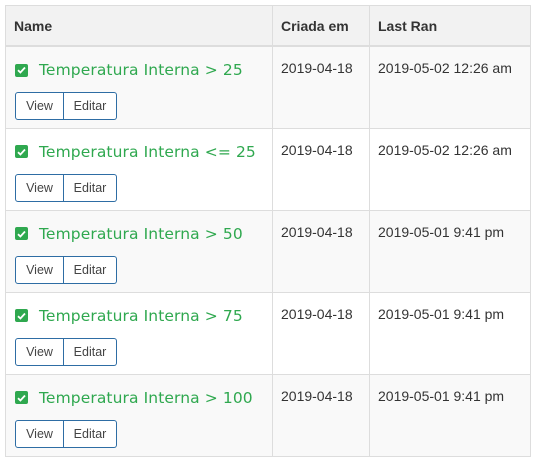  I want to click on name-cell: Temperatura Interna > 100 View Editar, so click(139, 415).